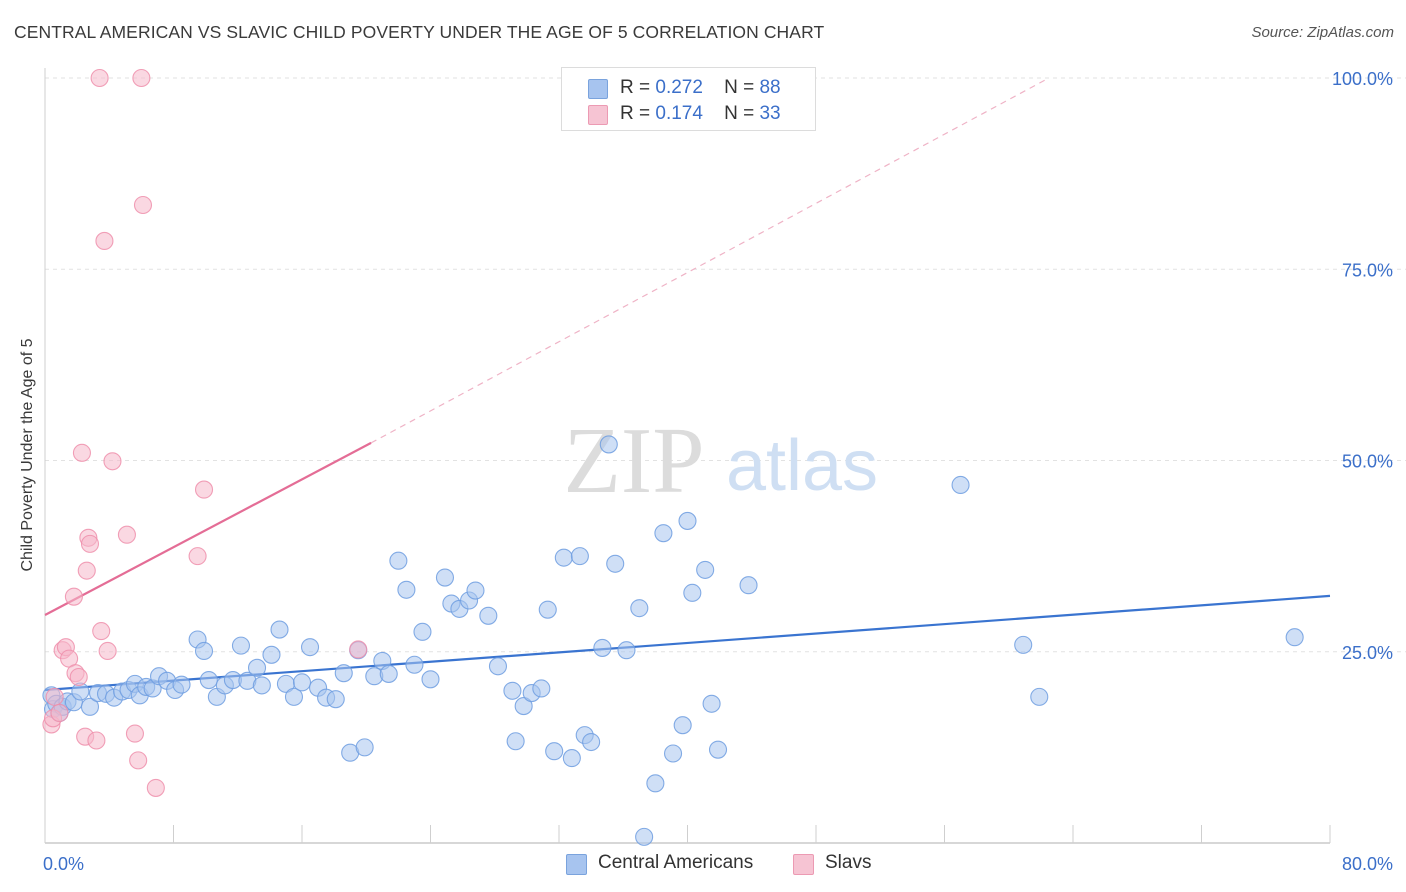 The height and width of the screenshot is (892, 1406). I want to click on source-credit: Source: ZipAtlas.com, so click(1322, 32).